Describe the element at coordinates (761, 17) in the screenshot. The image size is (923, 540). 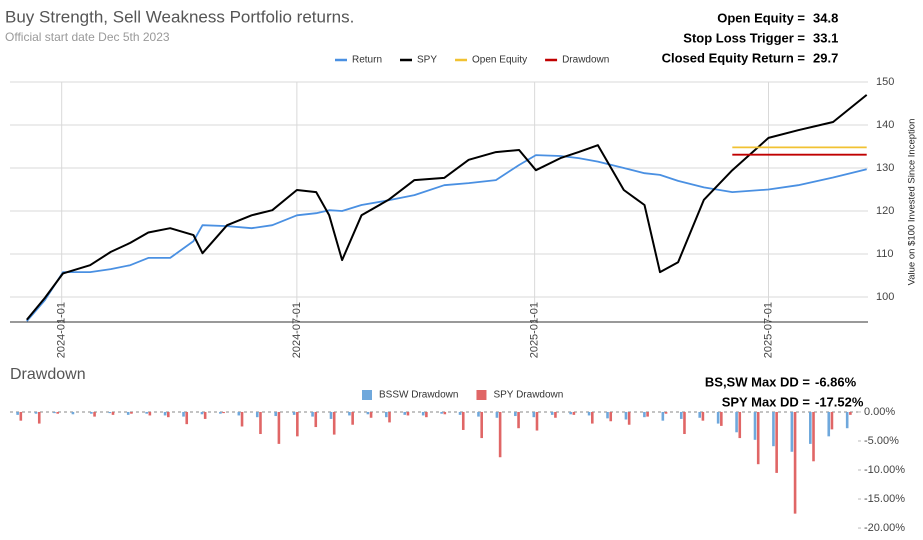
I see `stat-label: Open Equity =` at that location.